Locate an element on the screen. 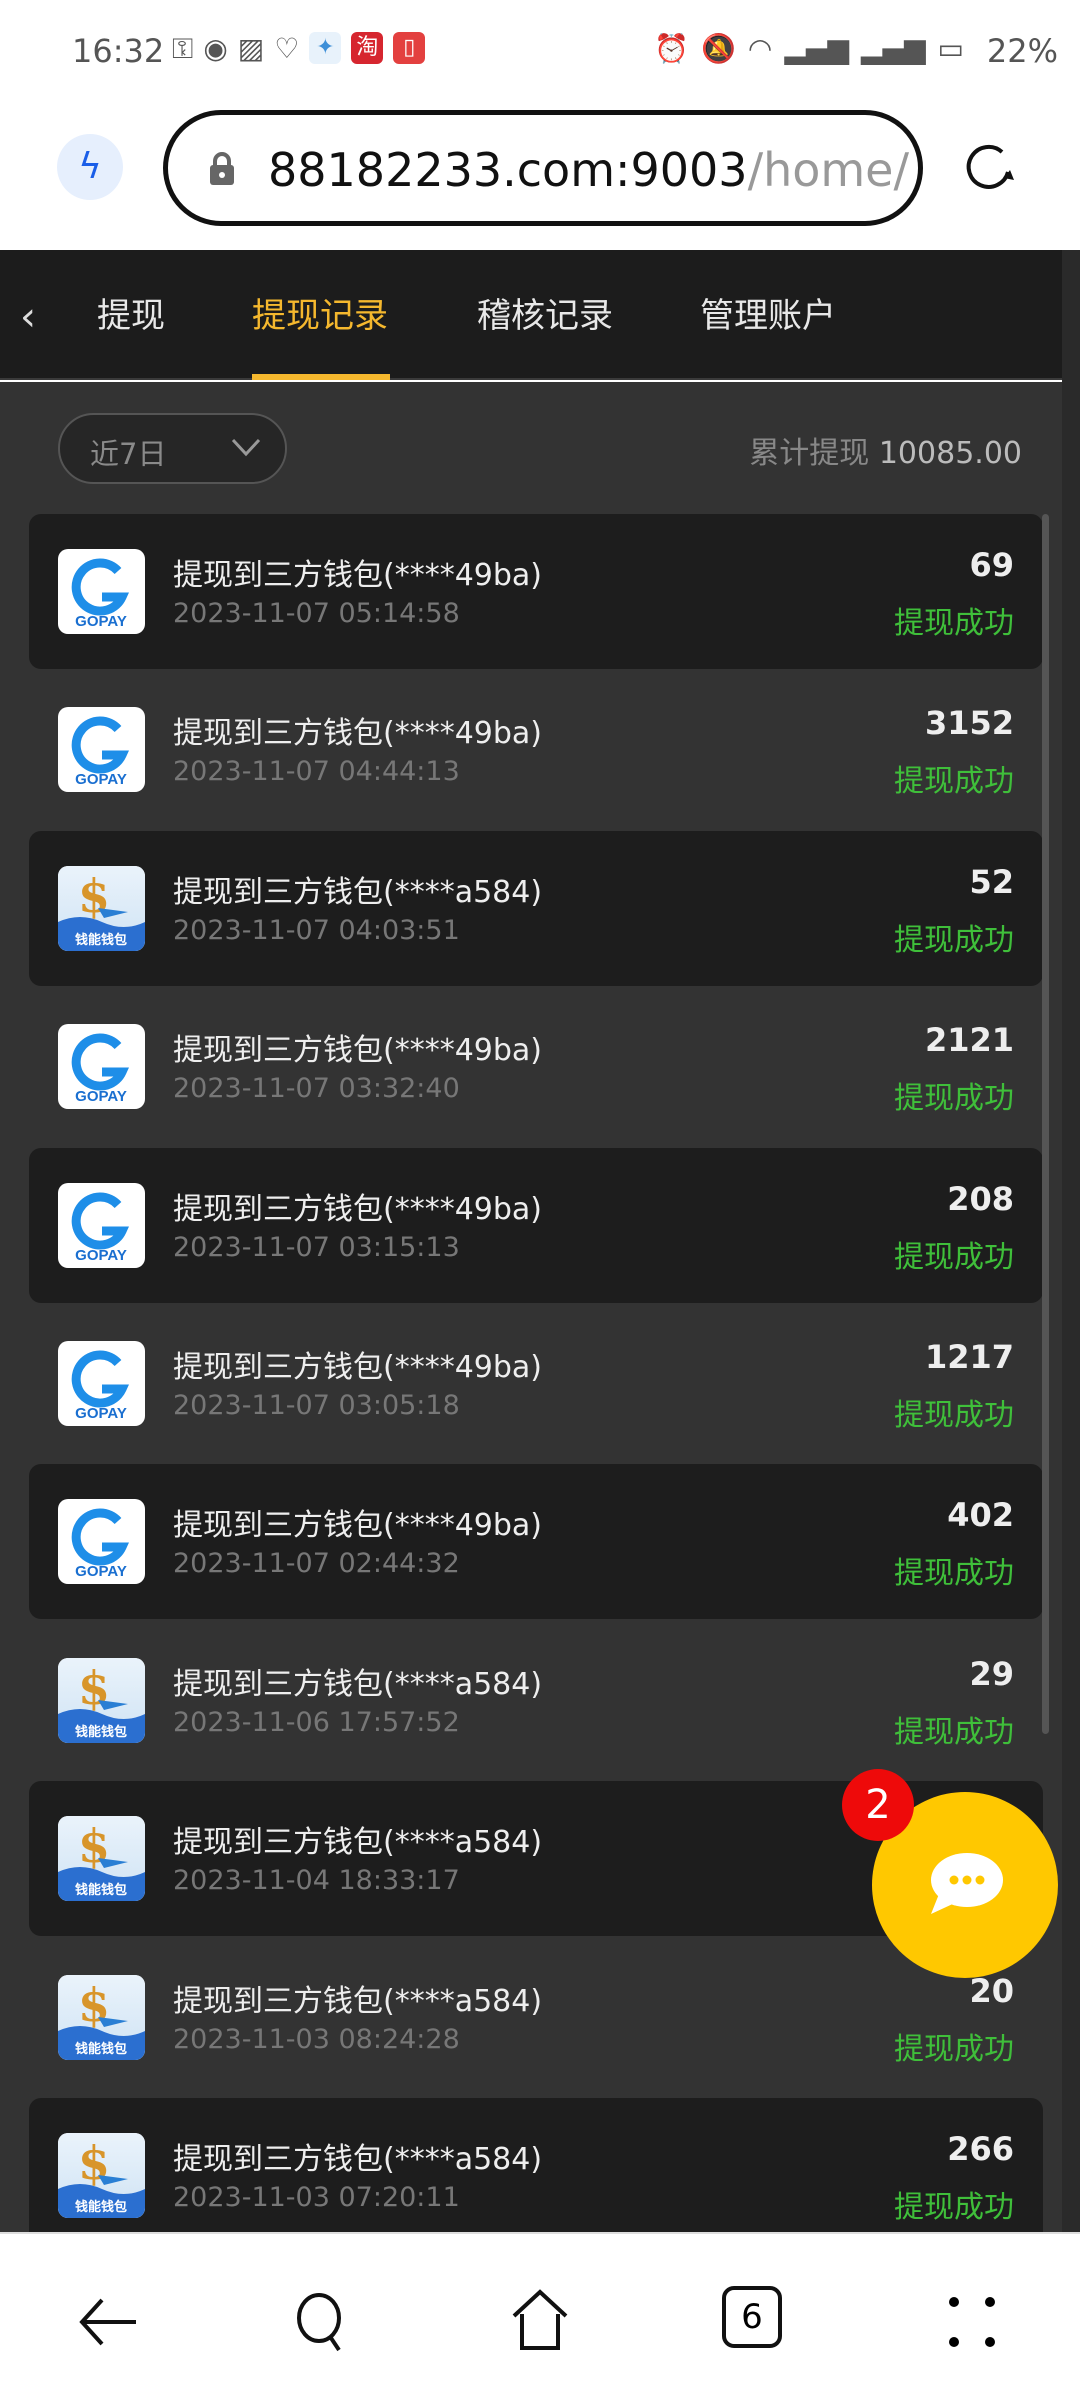  mute-icon: 🔕 is located at coordinates (718, 48).